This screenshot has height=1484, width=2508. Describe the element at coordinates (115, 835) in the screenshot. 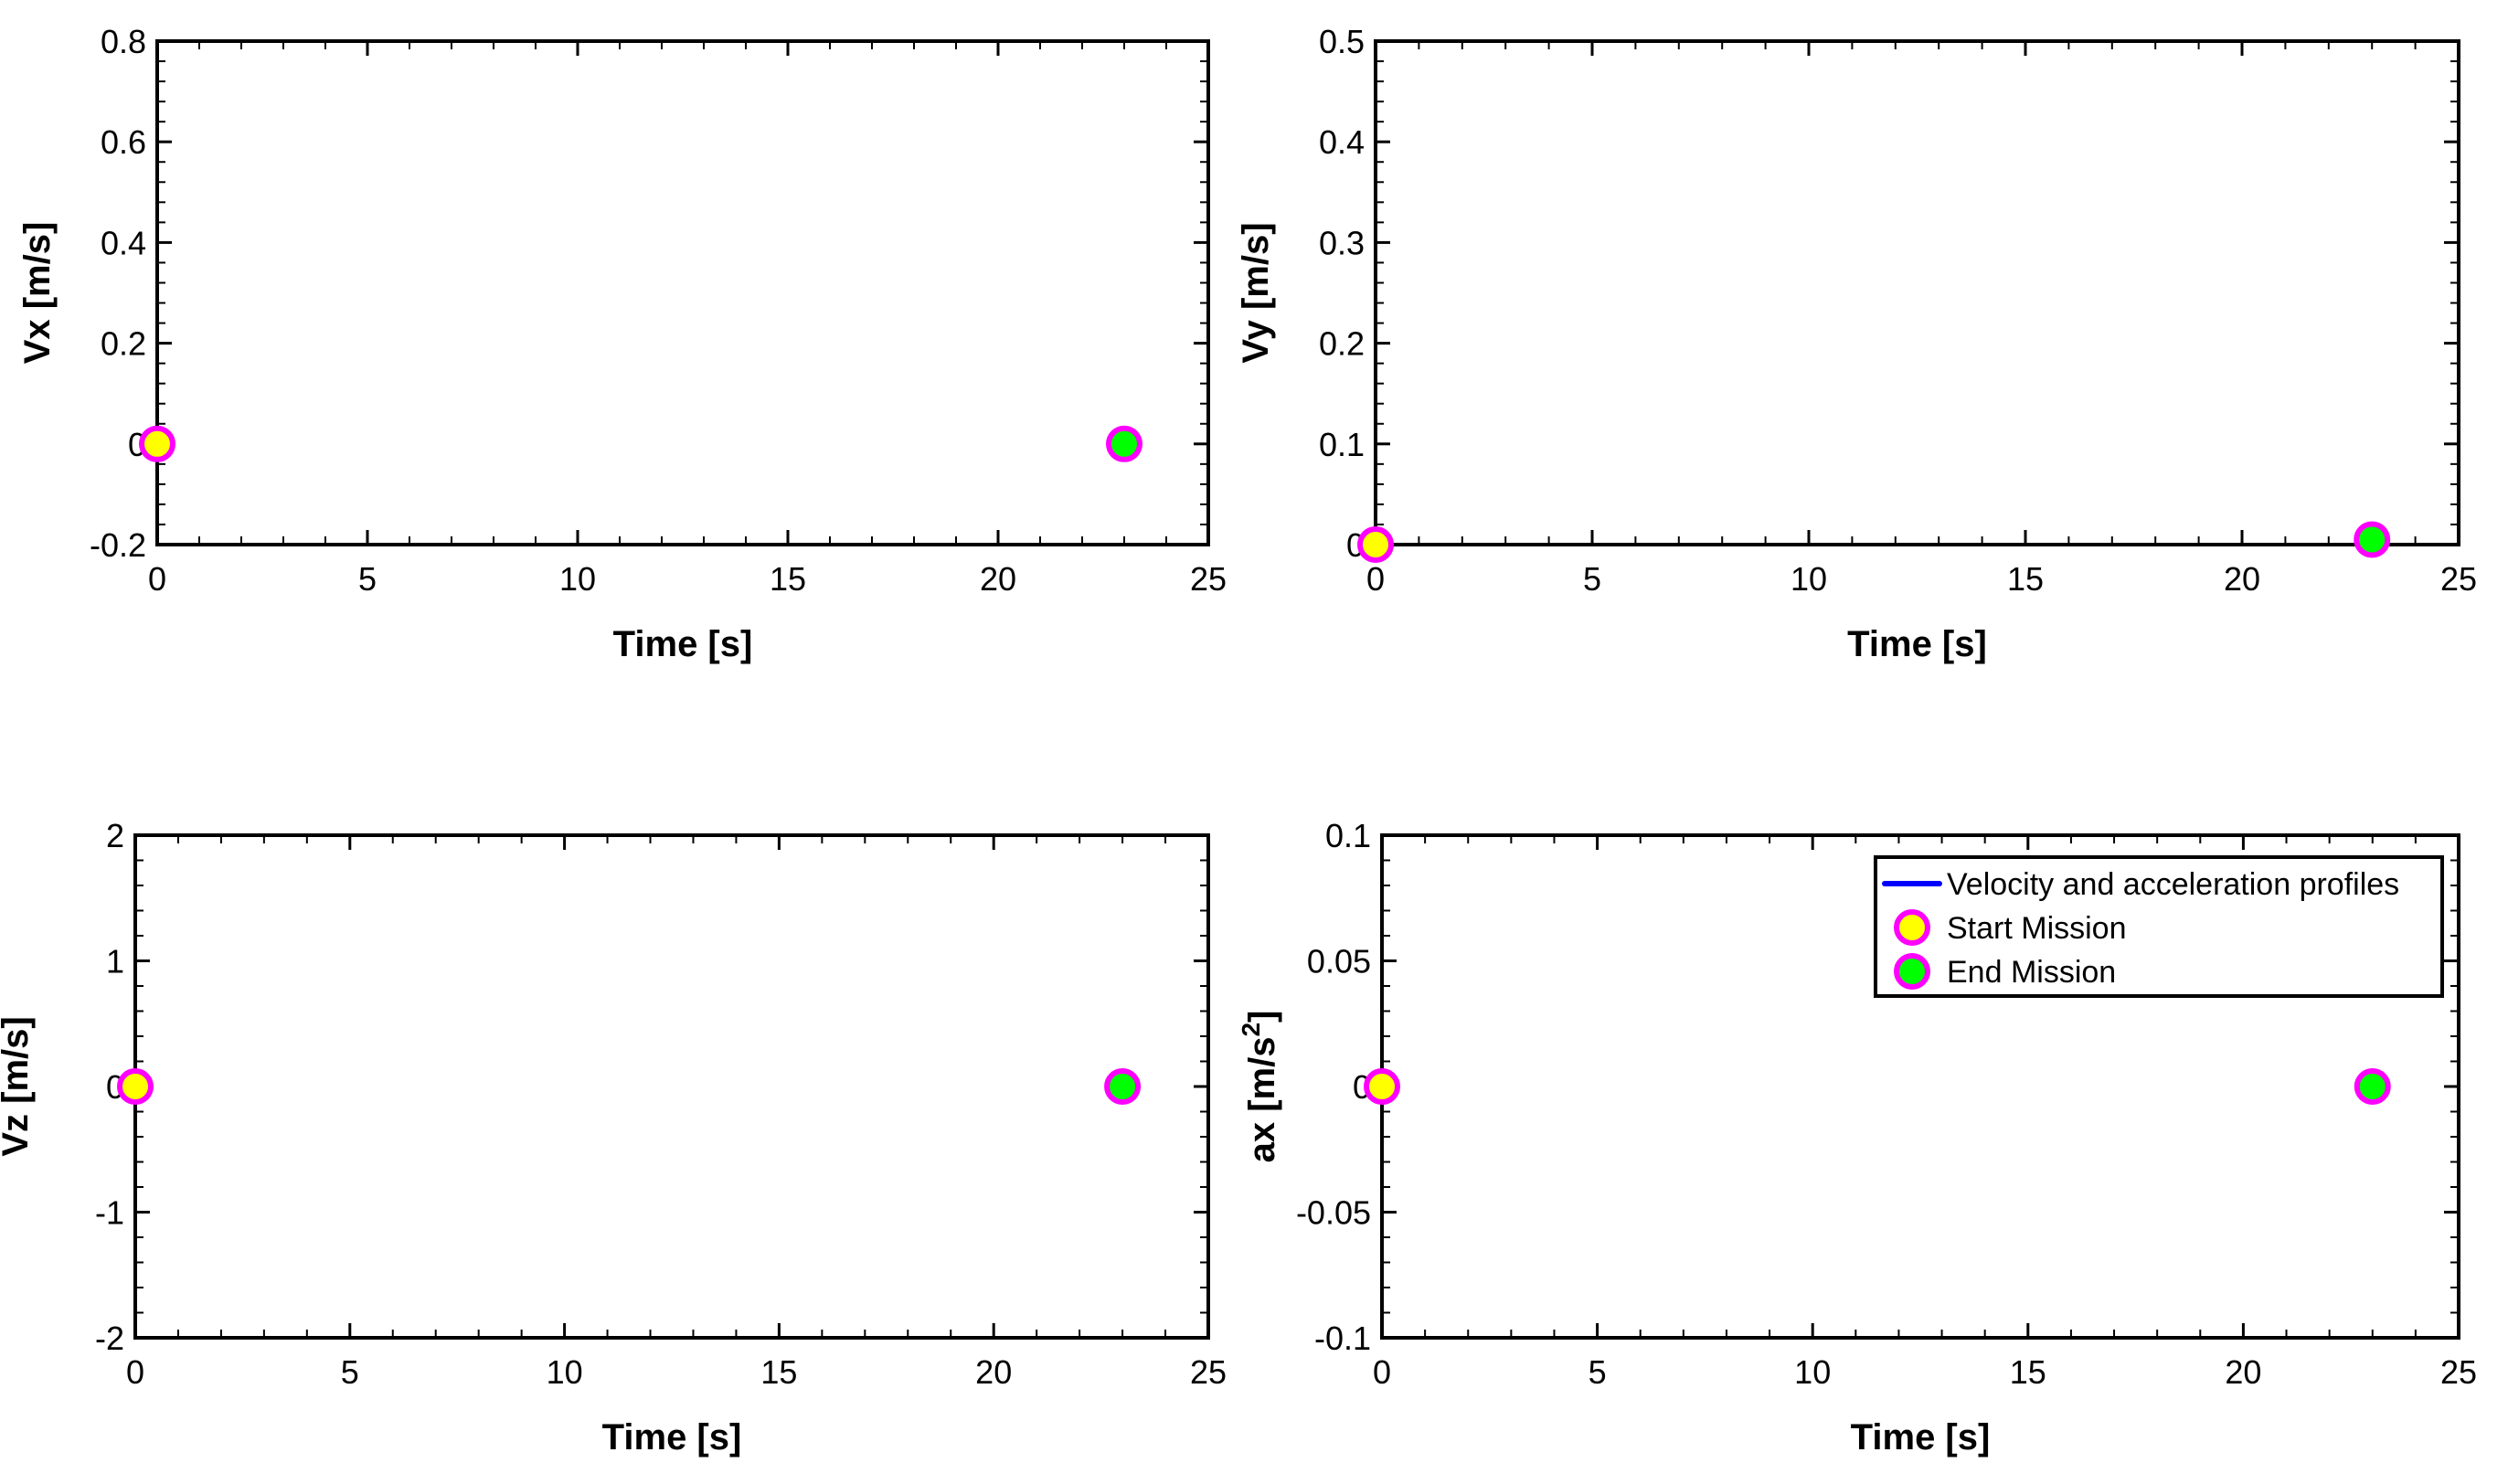

I see `y-tick-label: 2` at that location.